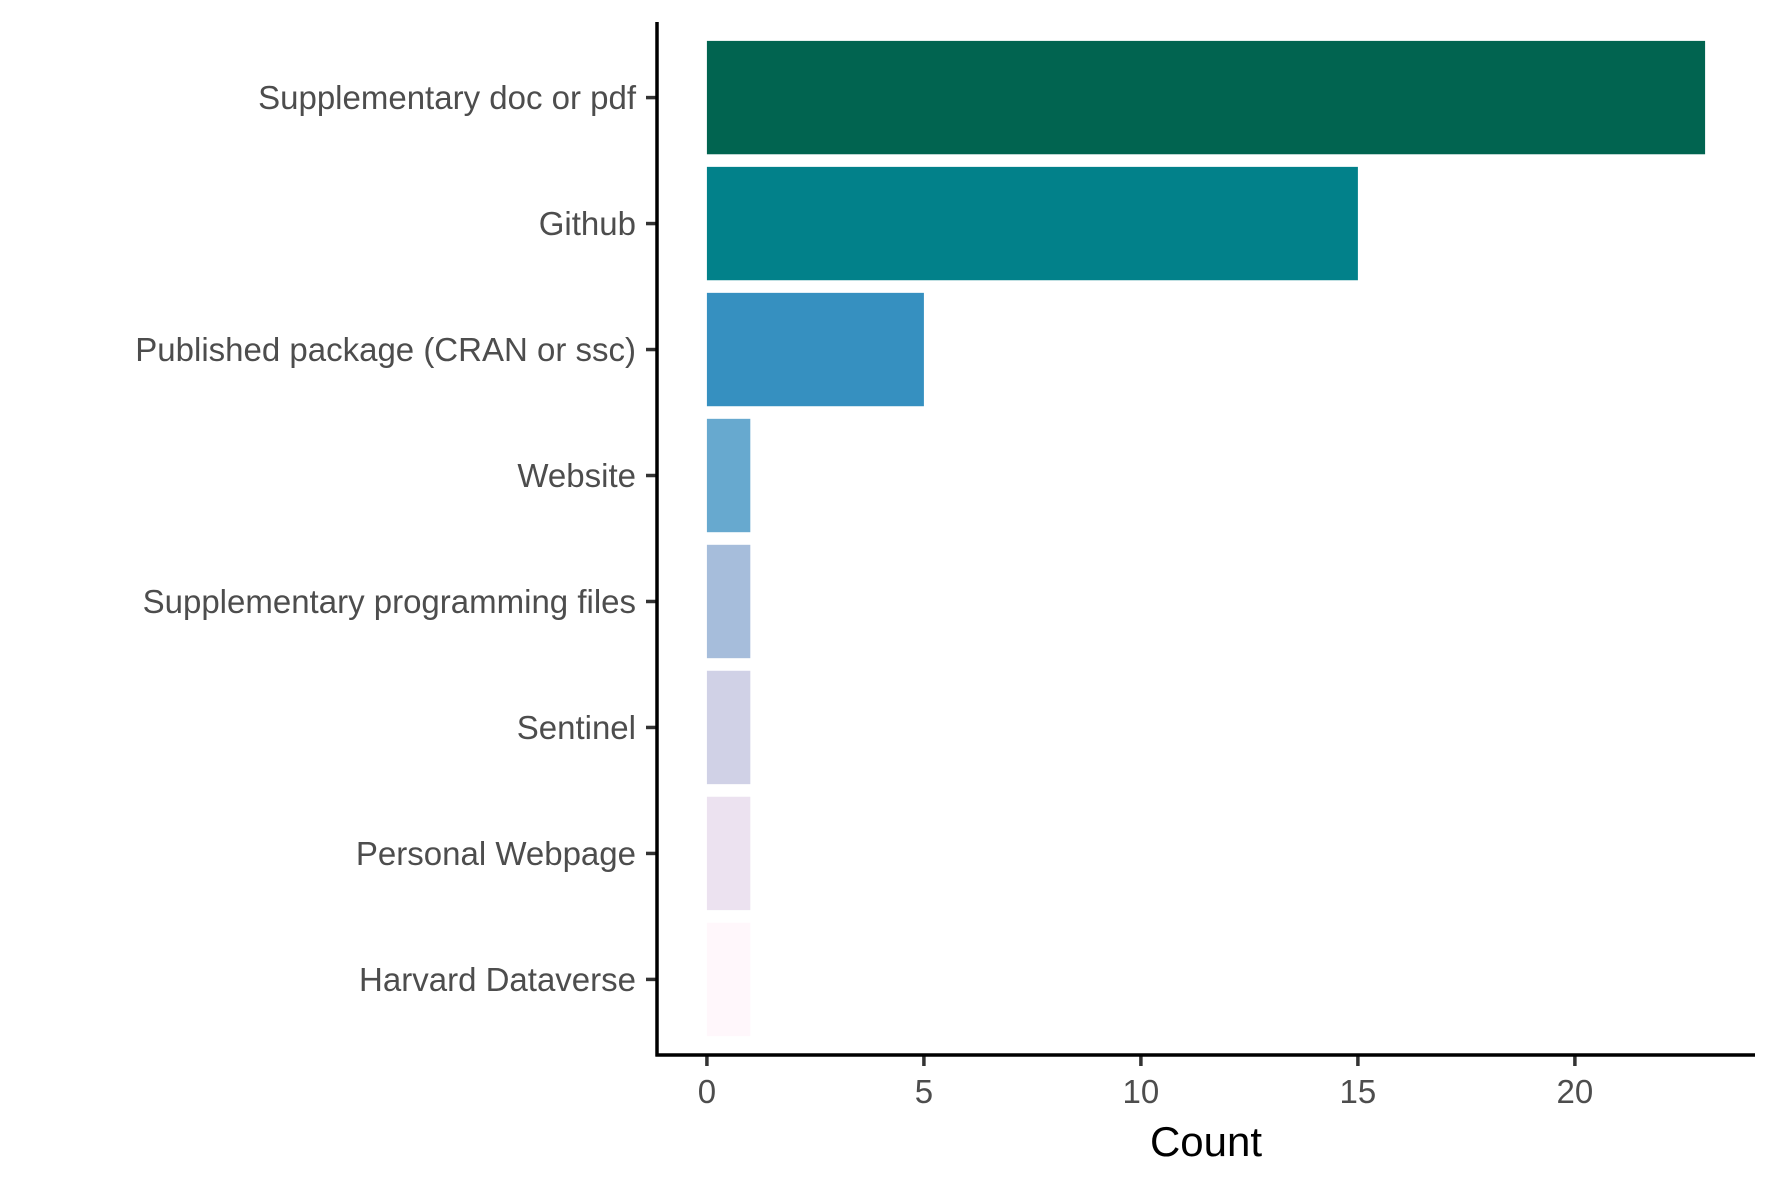  What do you see at coordinates (576, 727) in the screenshot?
I see `y-tick-label: Sentinel` at bounding box center [576, 727].